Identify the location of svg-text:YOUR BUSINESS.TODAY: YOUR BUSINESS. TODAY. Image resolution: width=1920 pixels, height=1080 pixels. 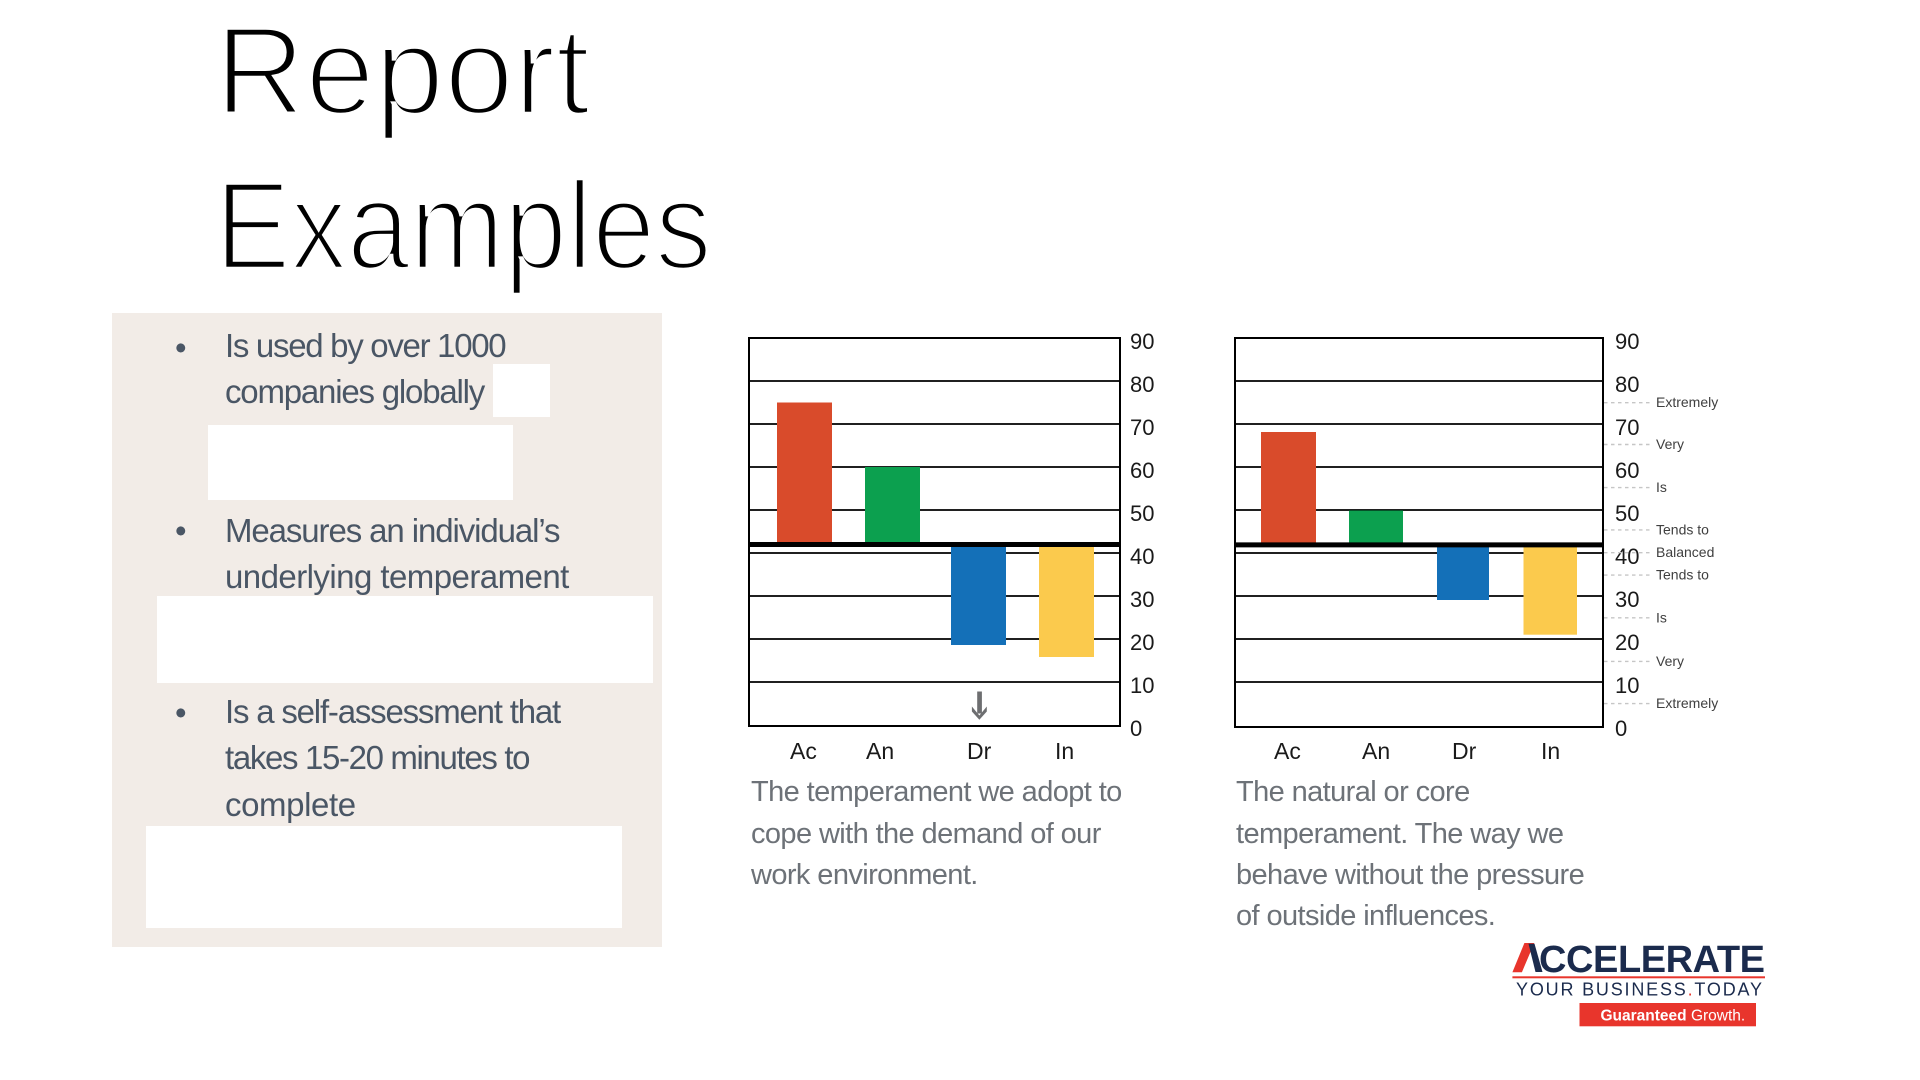
(1639, 990).